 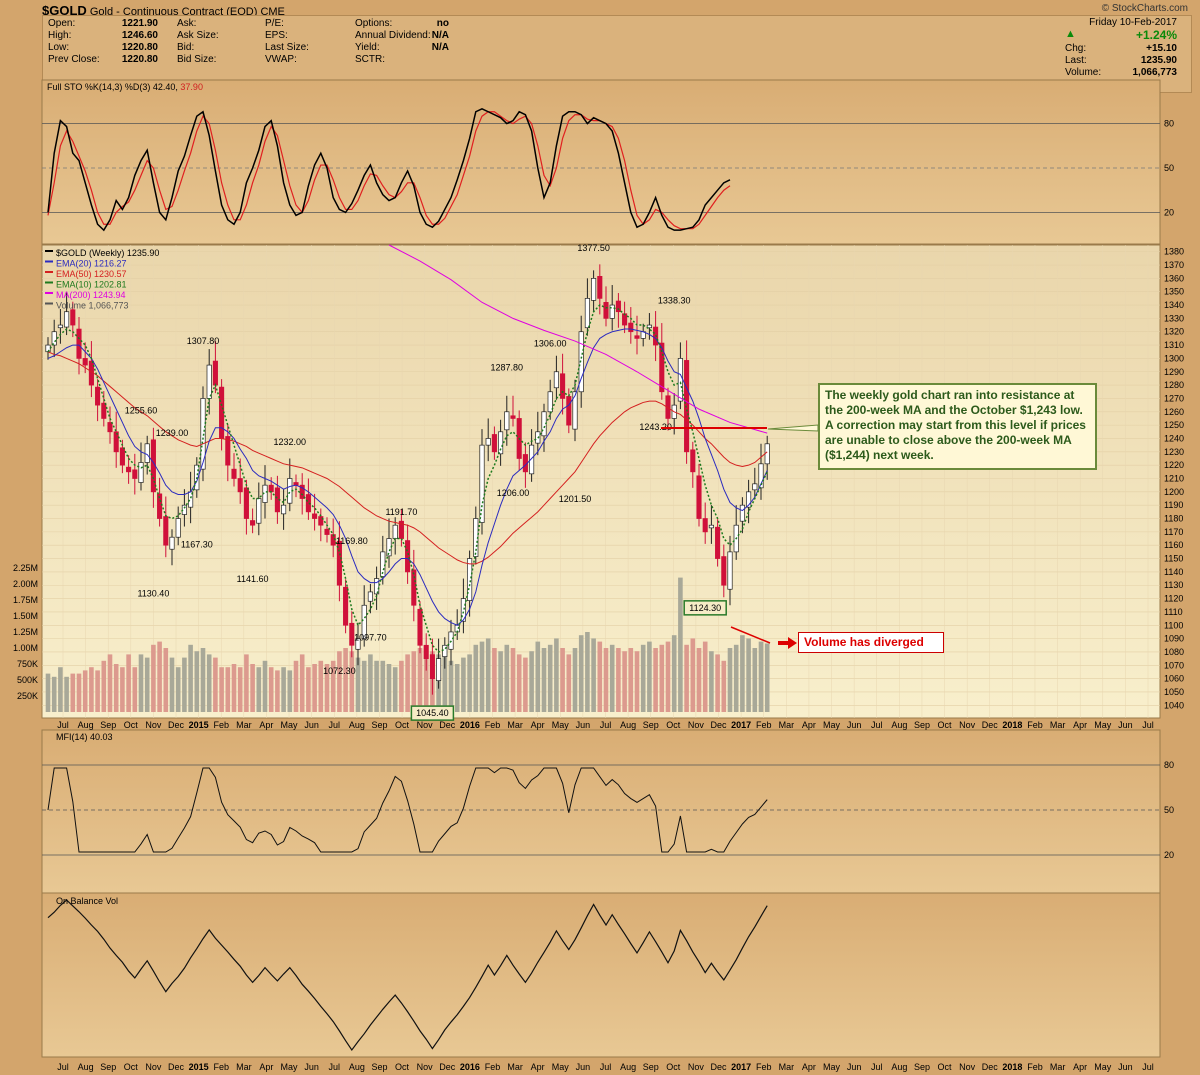 What do you see at coordinates (1173, 585) in the screenshot?
I see `price-tick-label: 1130` at bounding box center [1173, 585].